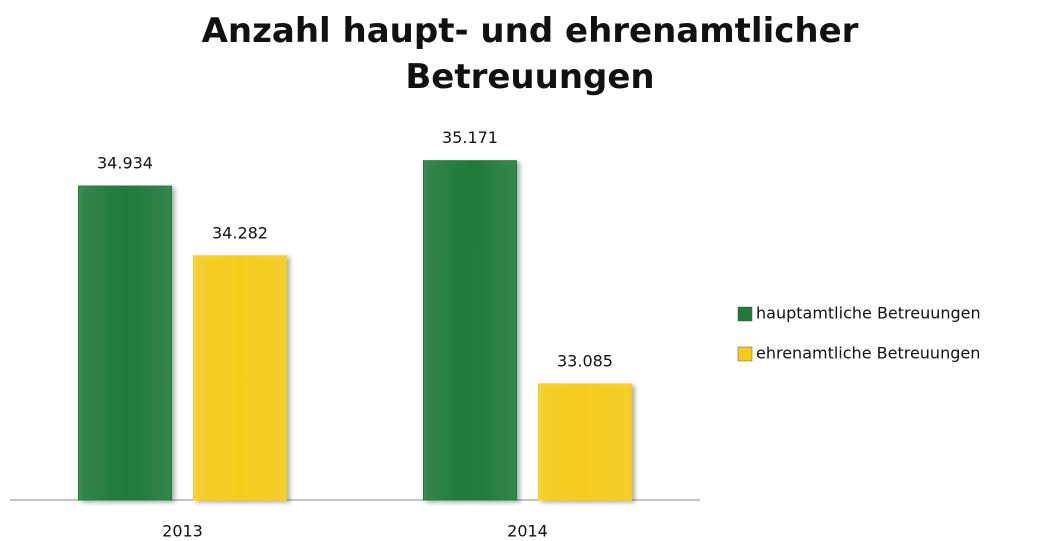  What do you see at coordinates (182, 531) in the screenshot?
I see `x-tick-label: 2013` at bounding box center [182, 531].